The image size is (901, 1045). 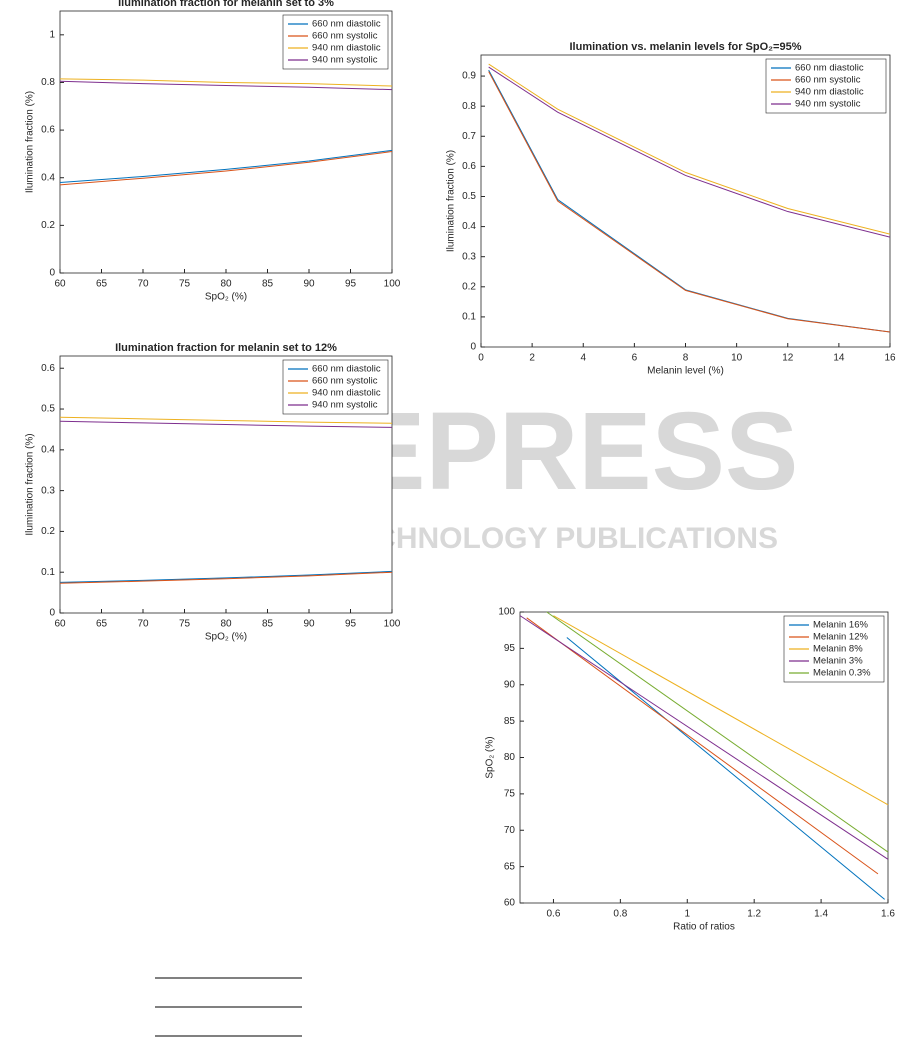 What do you see at coordinates (506, 612) in the screenshot?
I see `y-tick-label: 100` at bounding box center [506, 612].